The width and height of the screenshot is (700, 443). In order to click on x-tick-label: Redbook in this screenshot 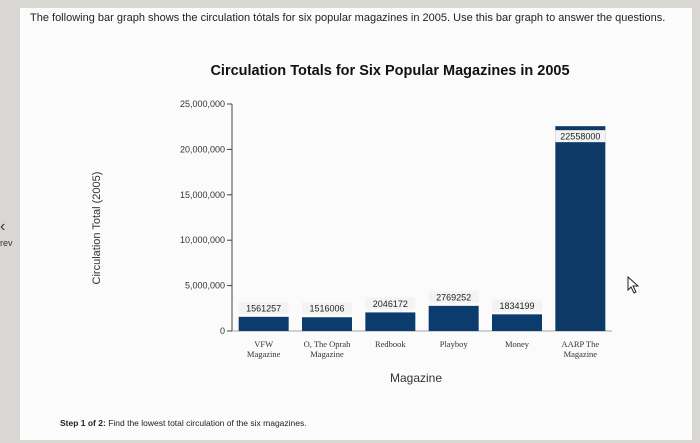, I will do `click(390, 344)`.